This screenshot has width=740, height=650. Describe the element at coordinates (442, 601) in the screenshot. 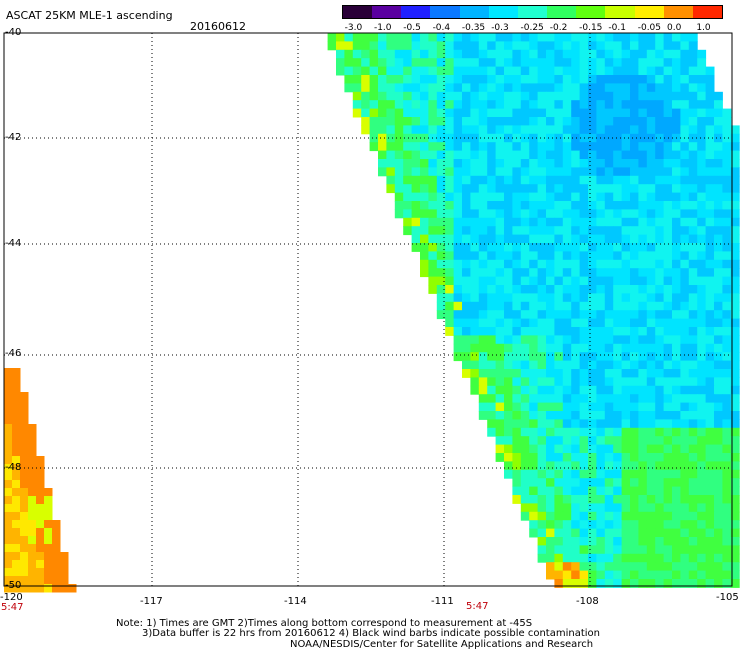

I see `lon-label: -111` at that location.